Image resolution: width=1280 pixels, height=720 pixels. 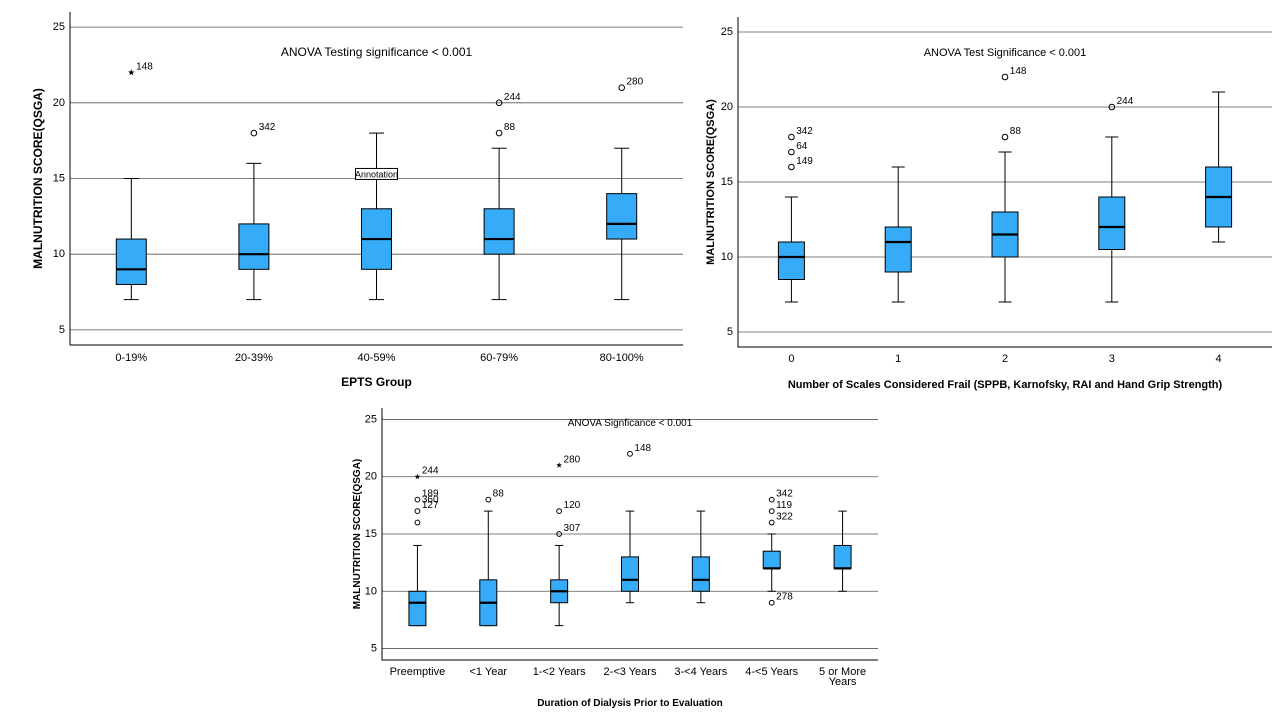 What do you see at coordinates (376, 382) in the screenshot?
I see `x-axis-label: EPTS Group` at bounding box center [376, 382].